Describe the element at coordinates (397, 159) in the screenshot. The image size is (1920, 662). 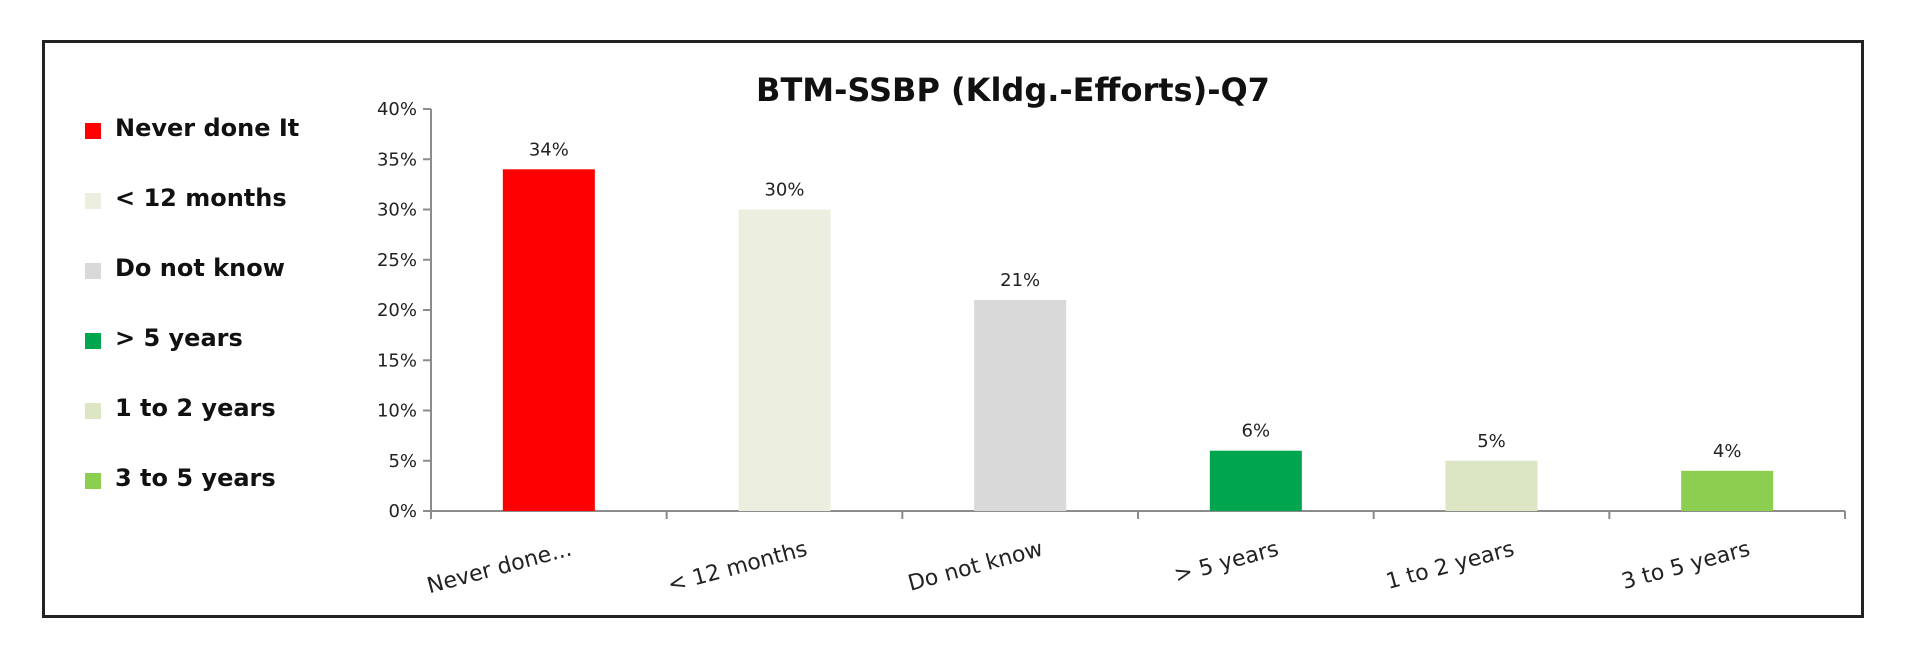
I see `y-tick-label: 35%` at that location.